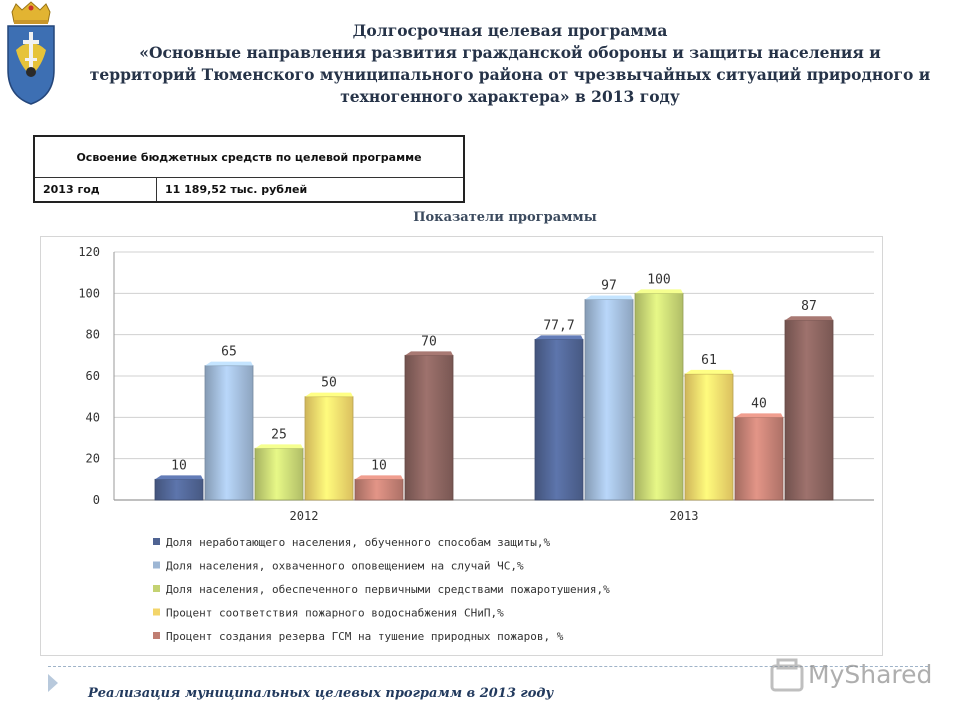 Image resolution: width=960 pixels, height=720 pixels. I want to click on footer-divider, so click(488, 666).